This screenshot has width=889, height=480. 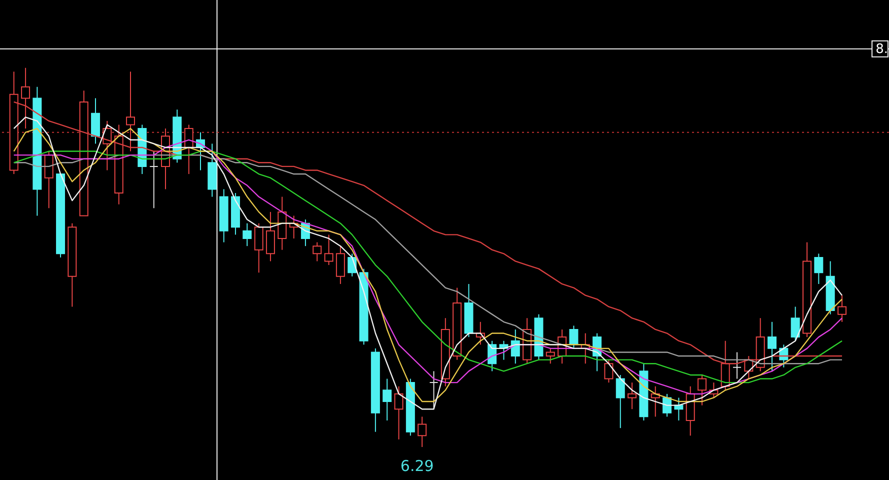 I want to click on annotation: 6.29, so click(x=417, y=466).